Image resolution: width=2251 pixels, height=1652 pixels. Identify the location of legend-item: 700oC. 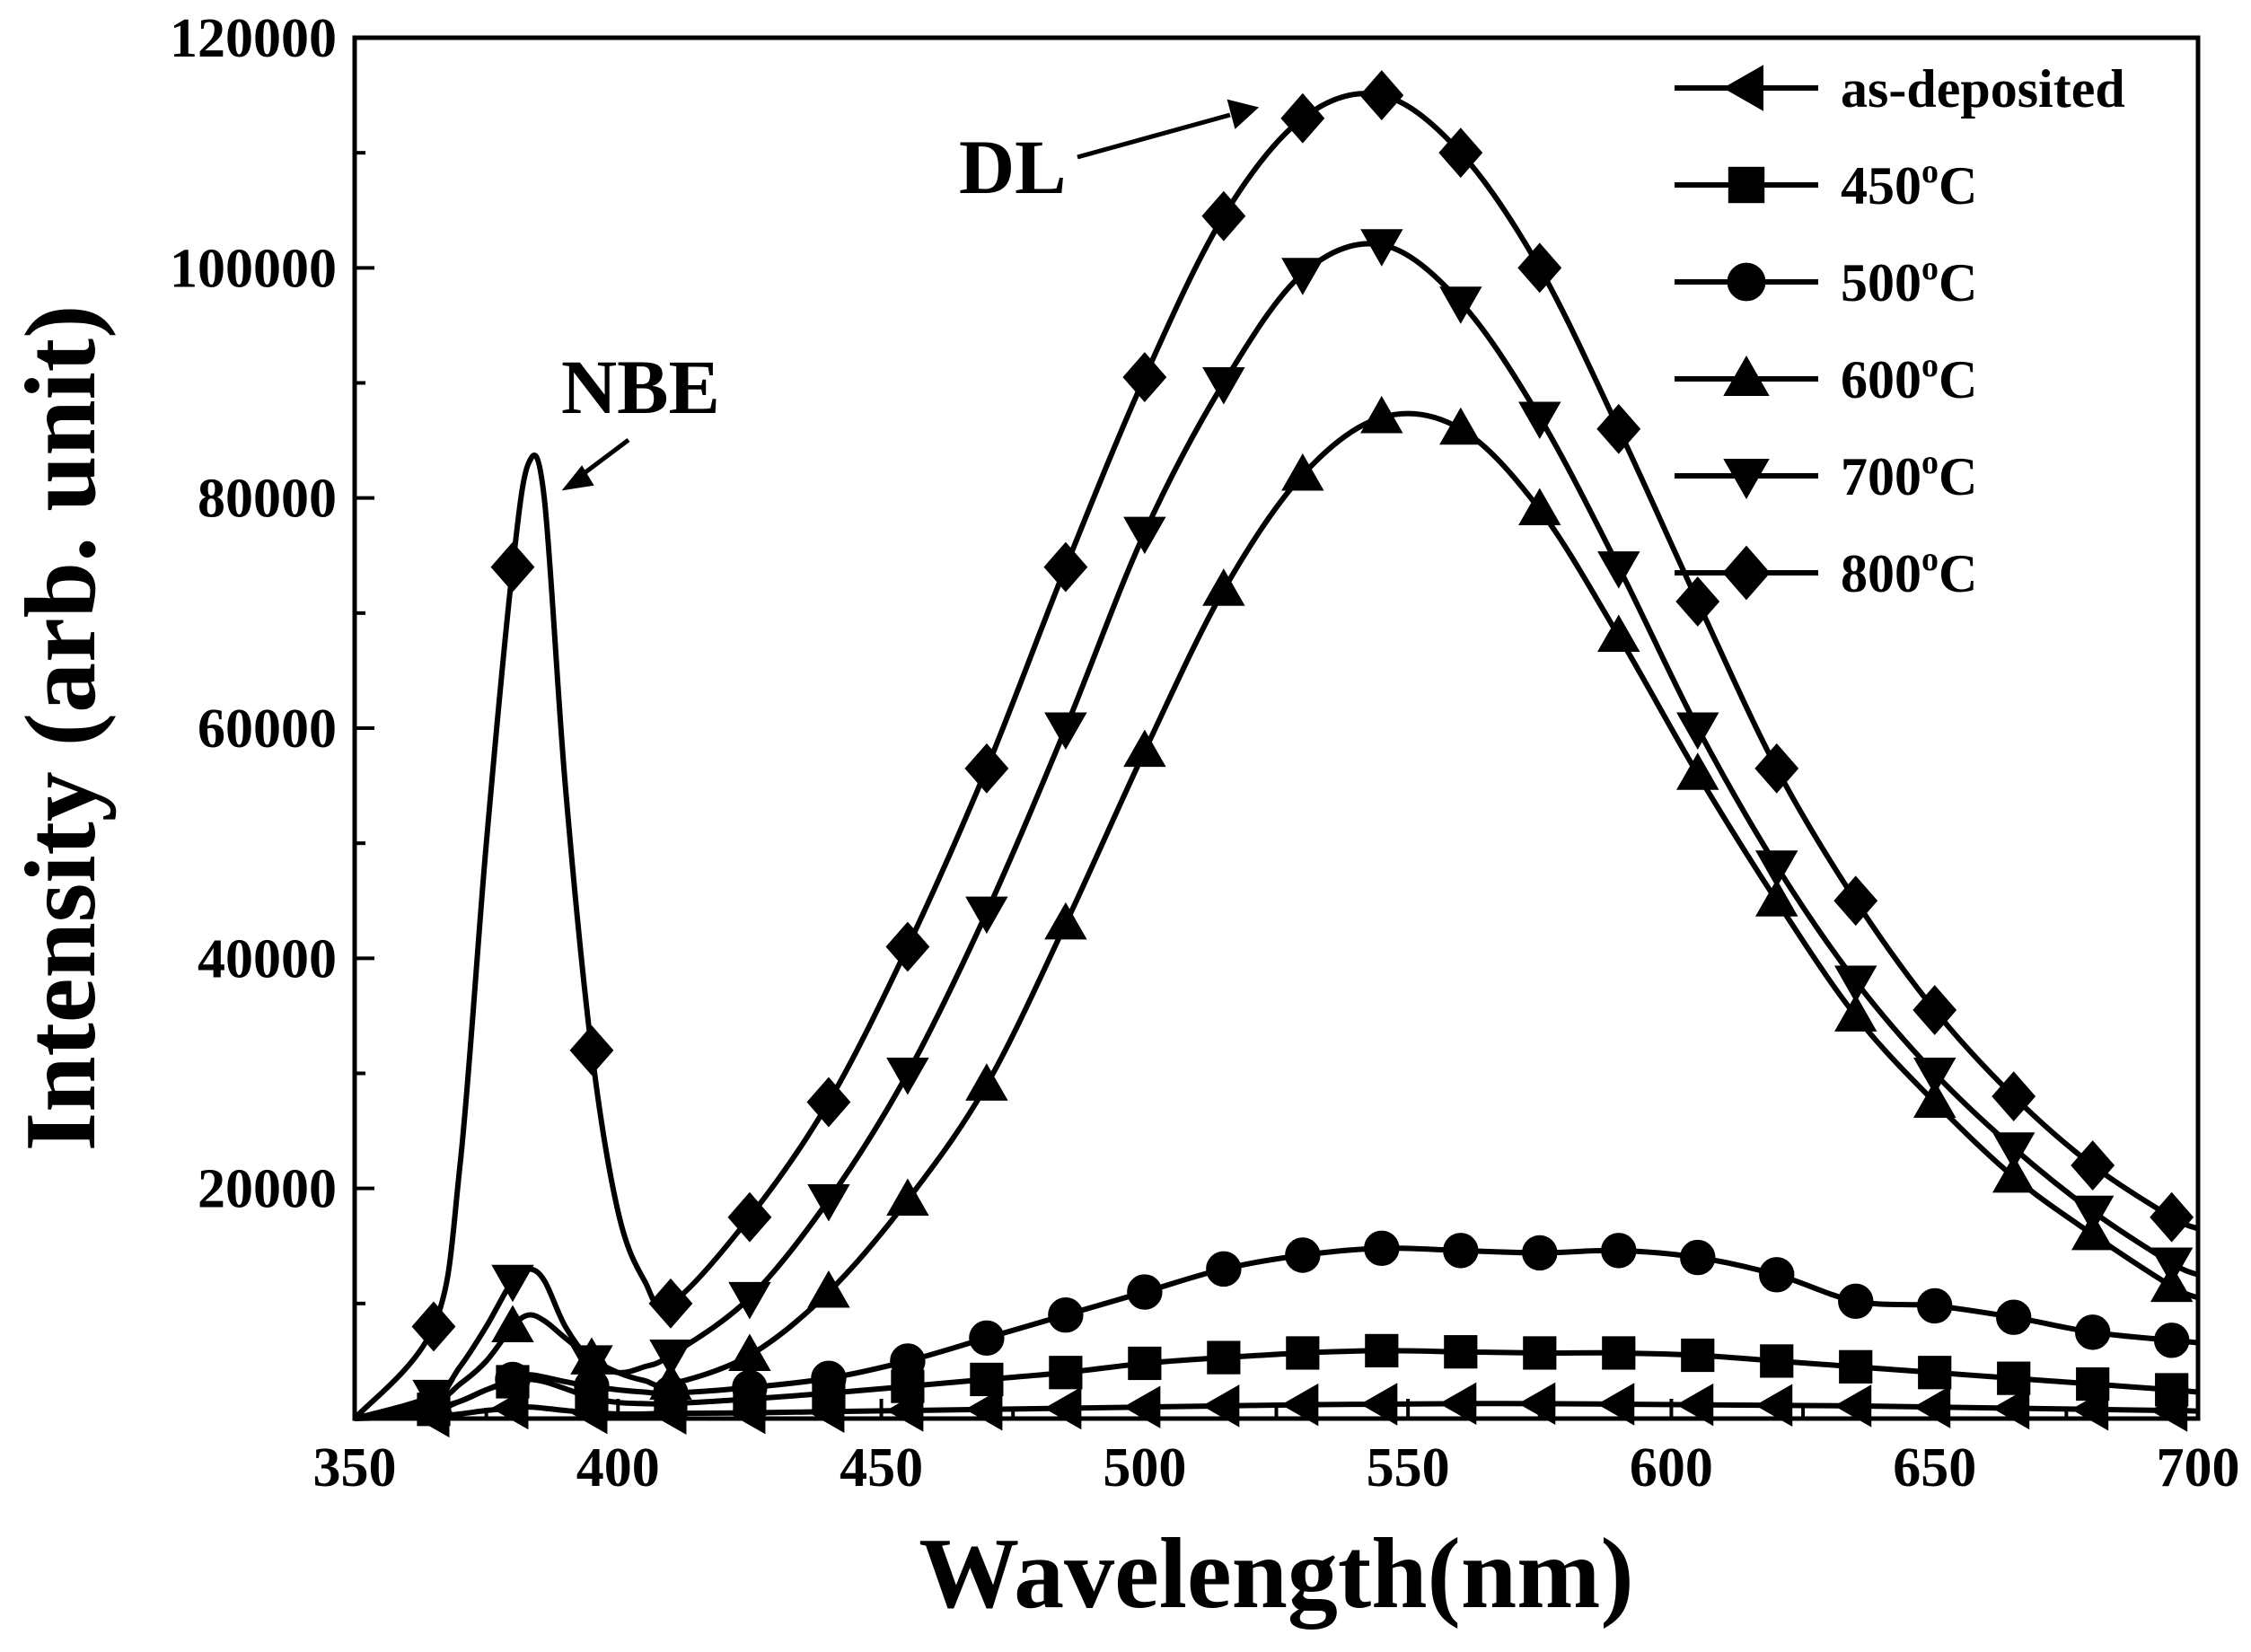
(1826, 475).